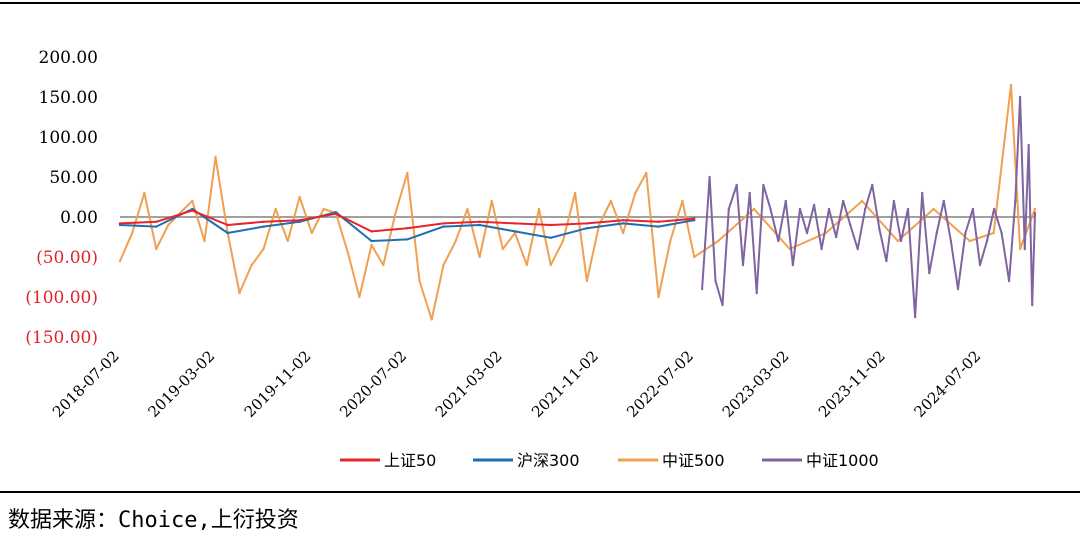  Describe the element at coordinates (565, 384) in the screenshot. I see `x-tick-label: 2021-11-02` at that location.